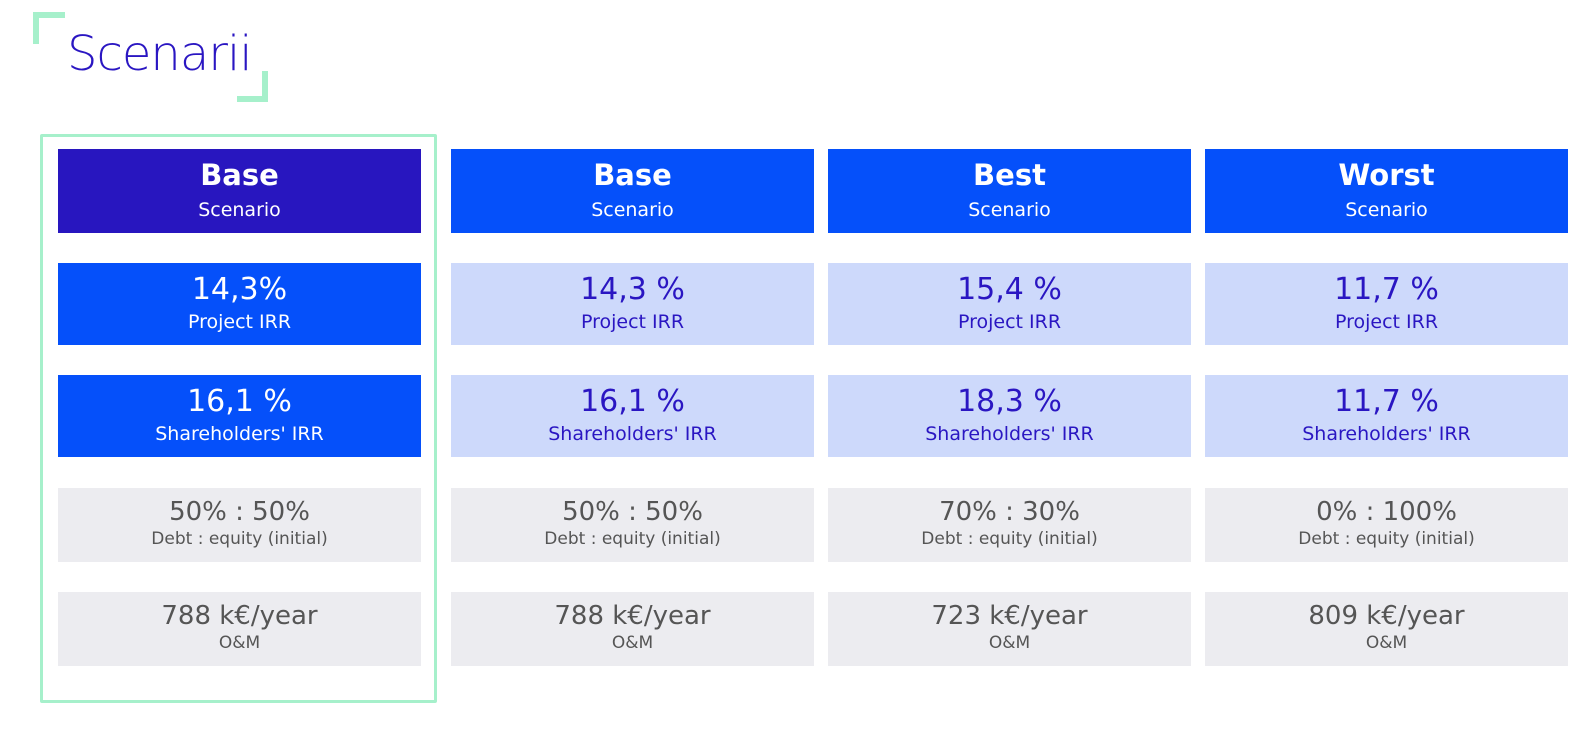  I want to click on shareholders-irr-cell: 11,7 % Shareholders' IRR, so click(1386, 416).